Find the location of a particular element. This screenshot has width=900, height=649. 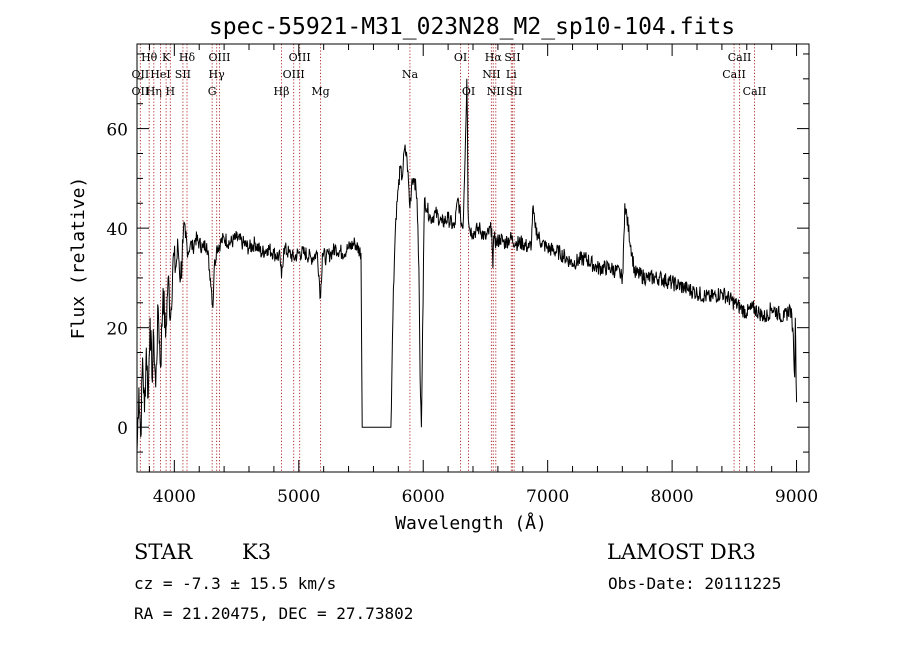

marker-label: Li is located at coordinates (511, 74).